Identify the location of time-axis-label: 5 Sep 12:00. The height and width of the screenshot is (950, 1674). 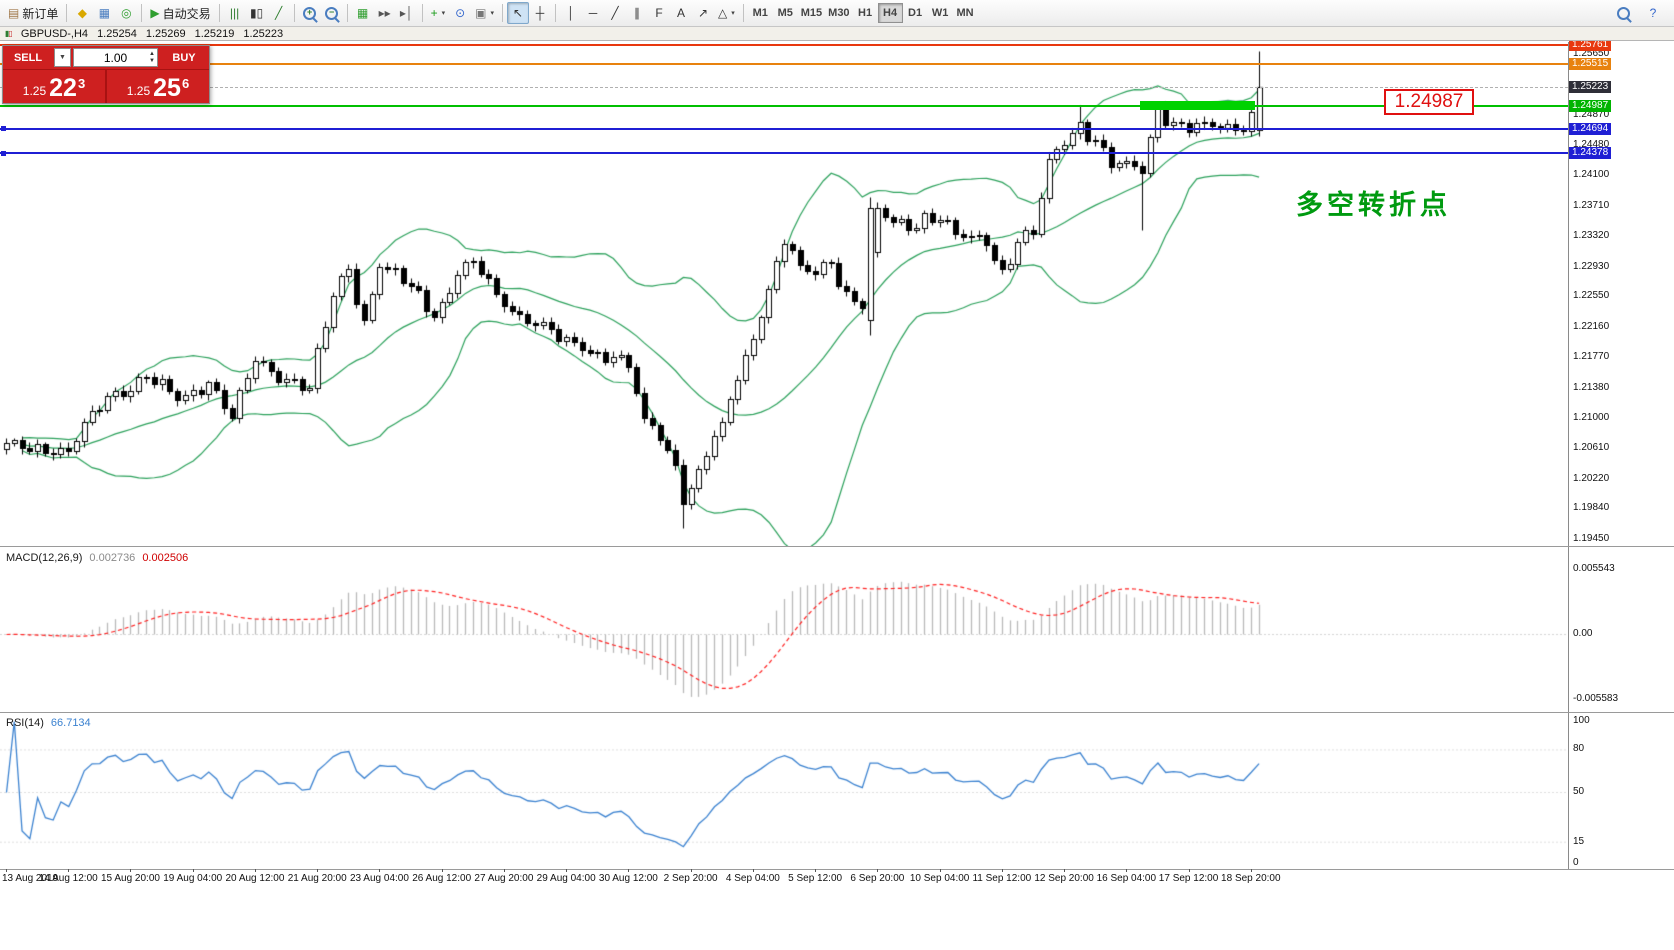
(815, 878).